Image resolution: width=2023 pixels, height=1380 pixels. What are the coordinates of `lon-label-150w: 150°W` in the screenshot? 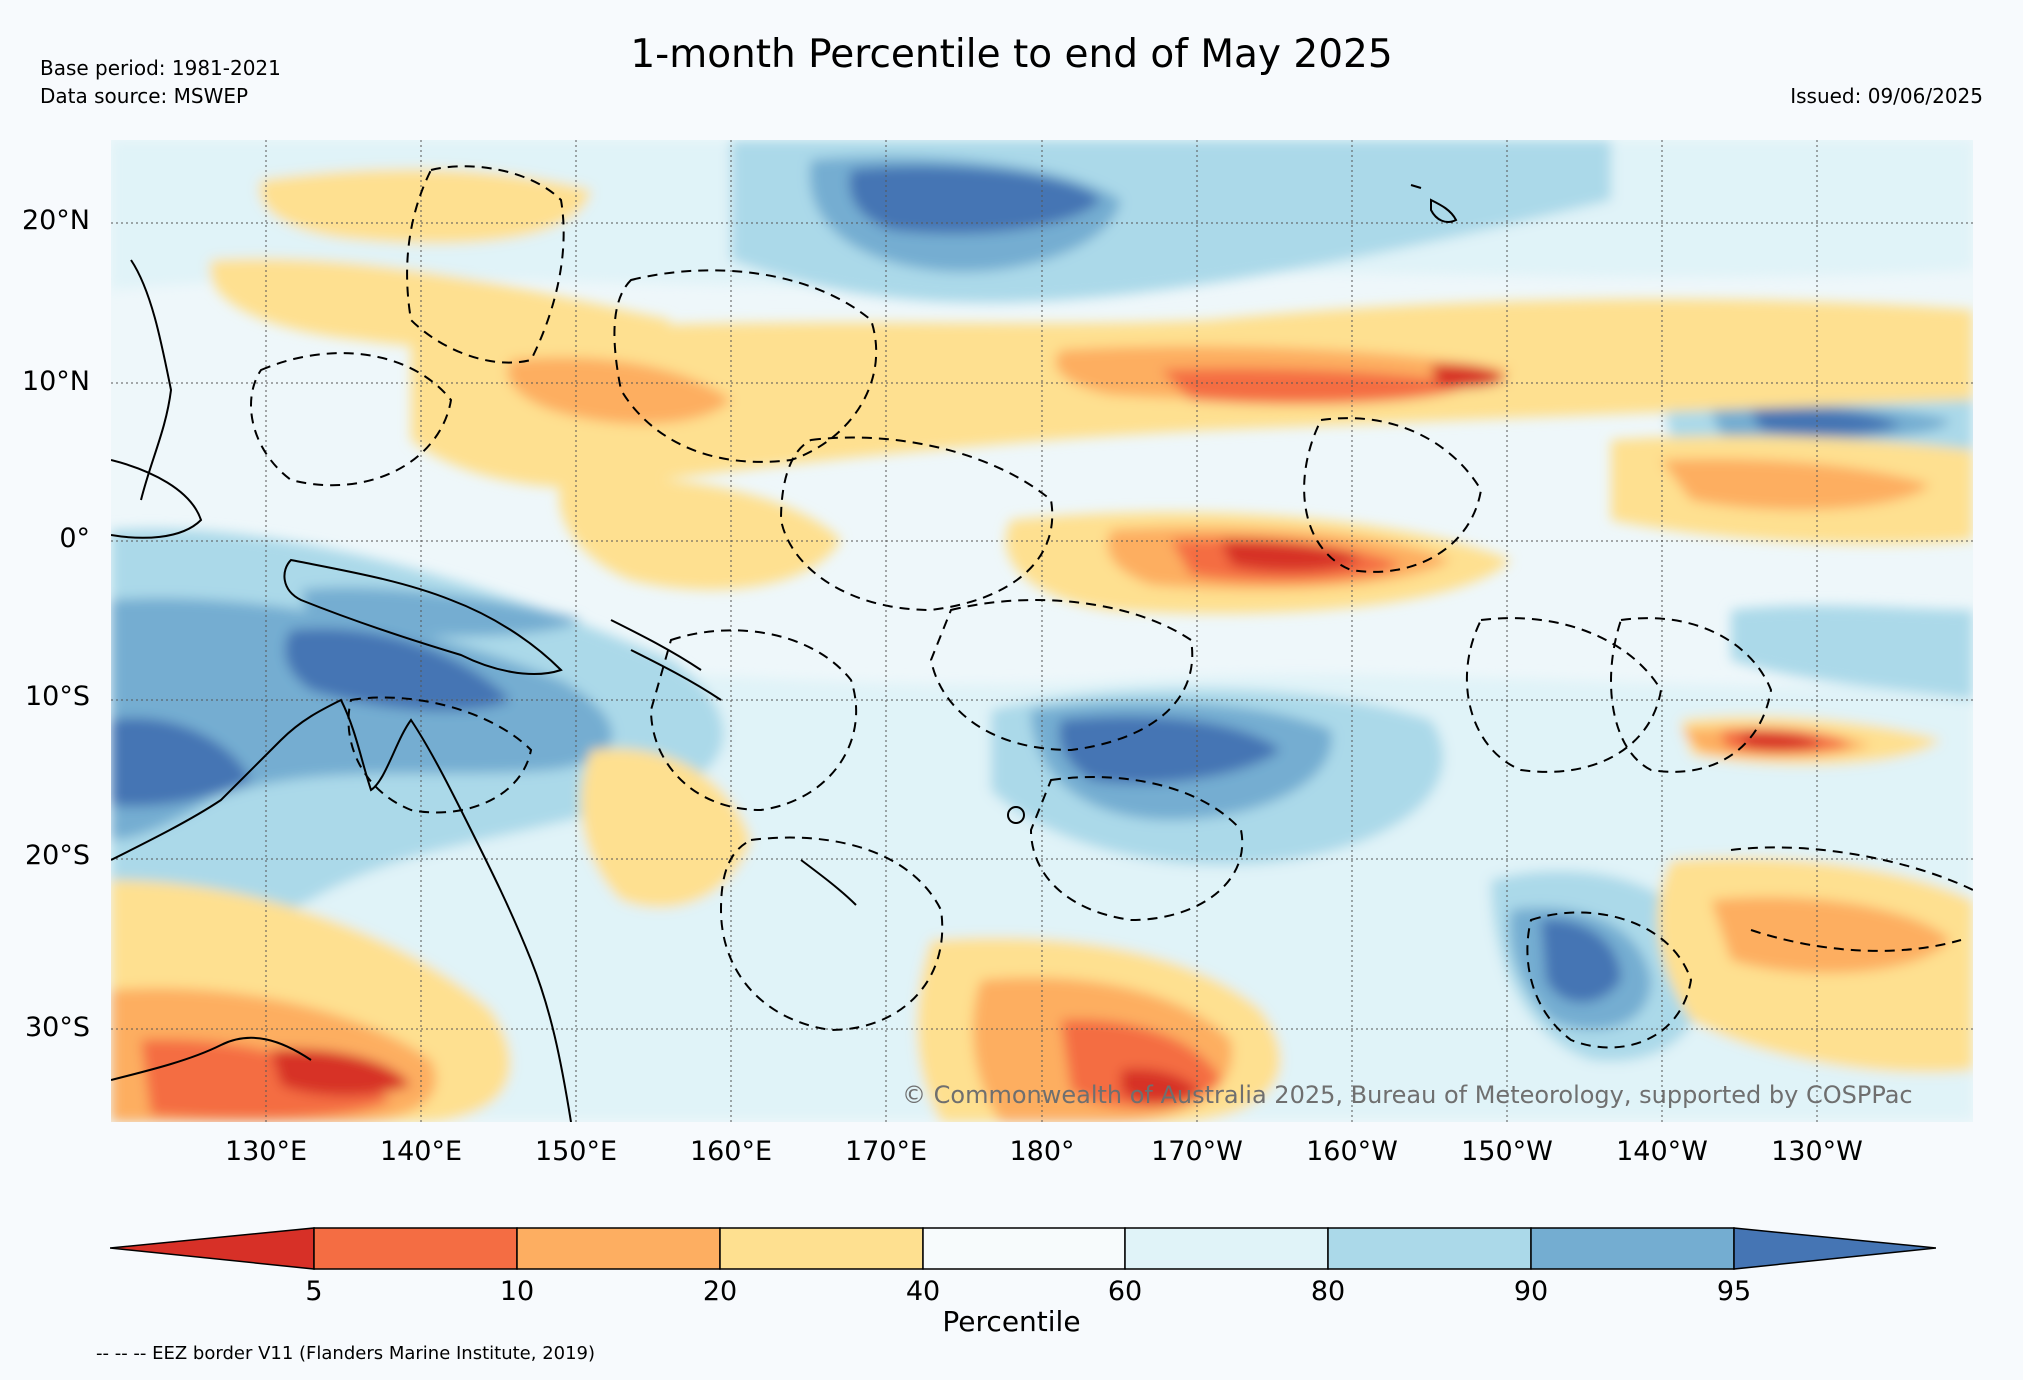 It's located at (1507, 1151).